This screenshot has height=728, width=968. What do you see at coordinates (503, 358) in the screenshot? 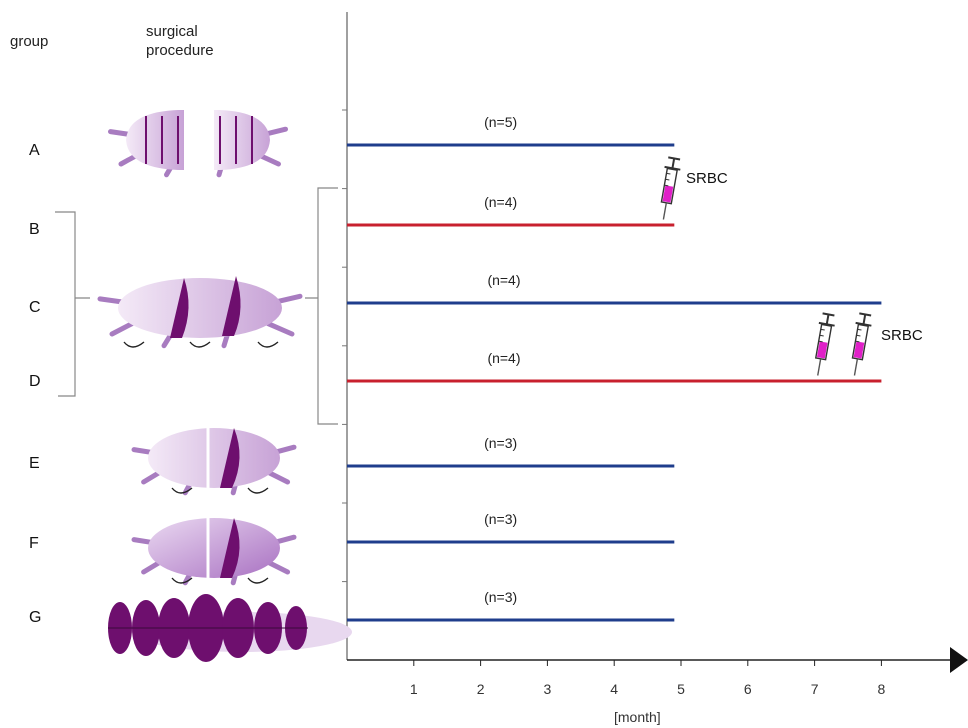
I see `sample-size-D: (n=4)` at bounding box center [503, 358].